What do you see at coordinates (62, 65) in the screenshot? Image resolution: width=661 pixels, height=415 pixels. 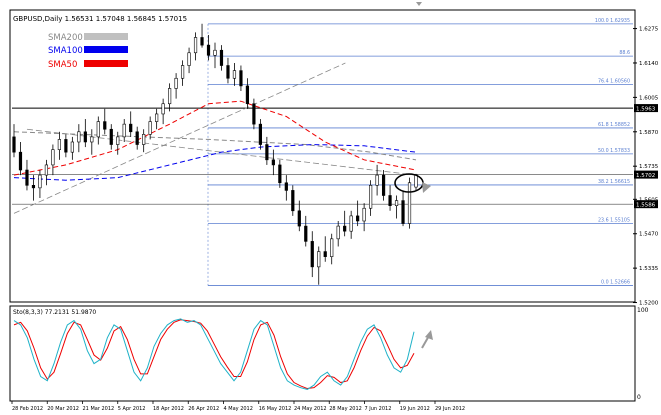 I see `legend-sma50-label: SMA50` at bounding box center [62, 65].